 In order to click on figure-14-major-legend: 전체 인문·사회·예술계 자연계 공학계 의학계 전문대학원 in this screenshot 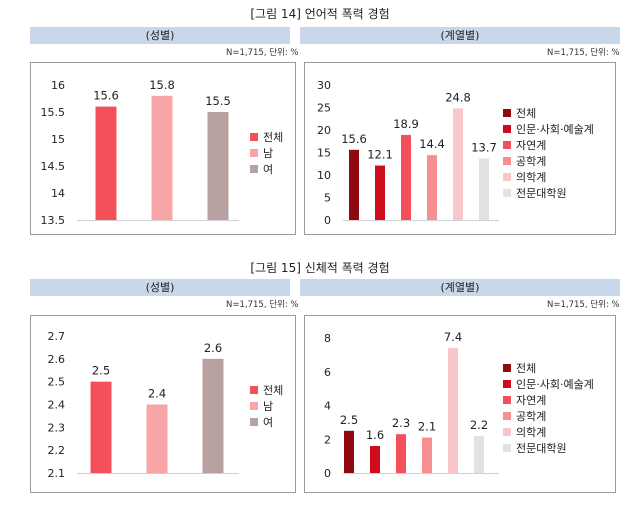, I will do `click(548, 153)`.